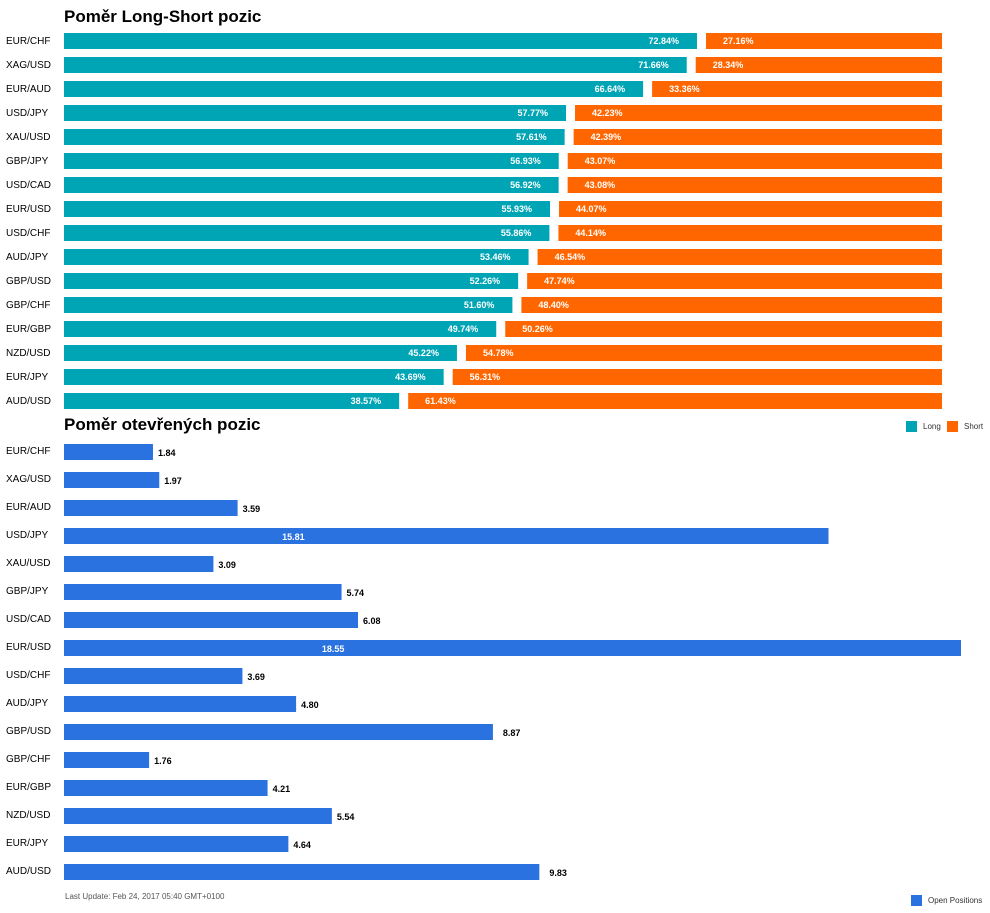  Describe the element at coordinates (512, 733) in the screenshot. I see `open-position-value-label: 8.87` at that location.